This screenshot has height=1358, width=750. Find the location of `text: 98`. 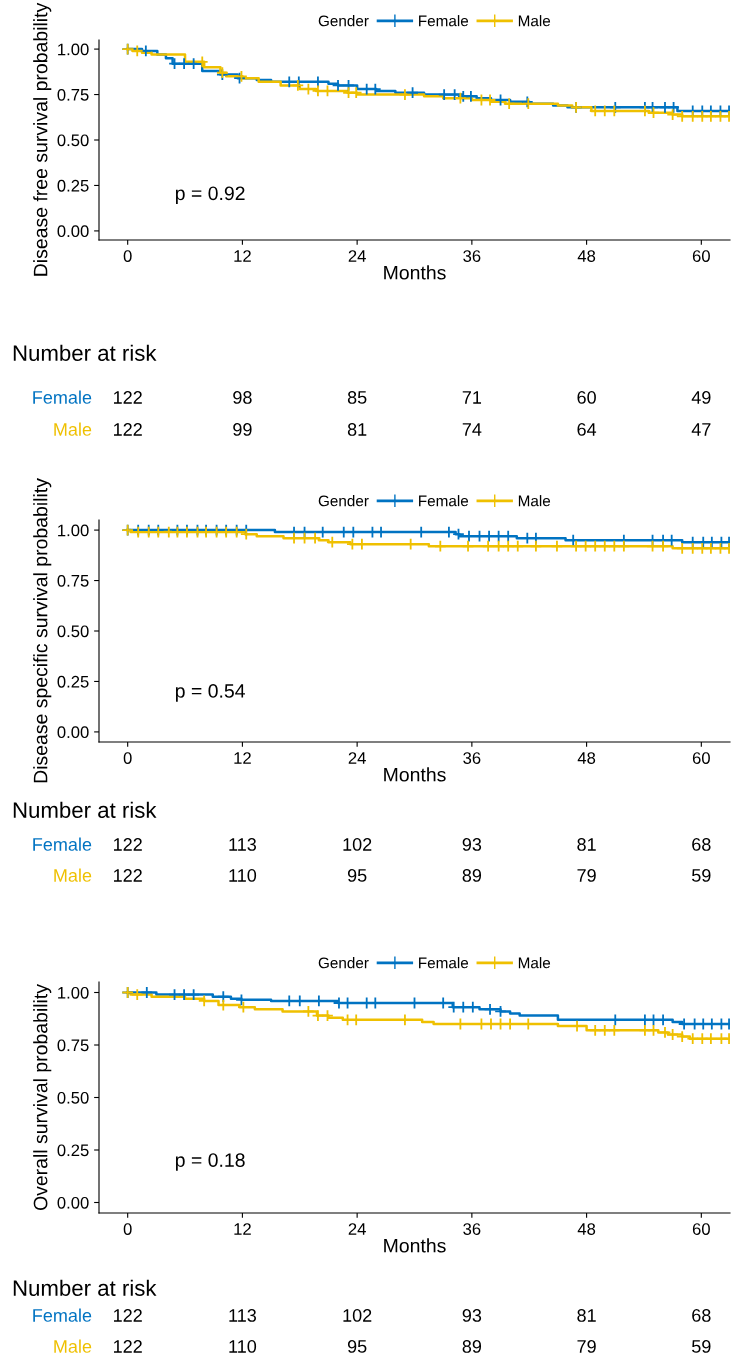

text: 98 is located at coordinates (242, 397).